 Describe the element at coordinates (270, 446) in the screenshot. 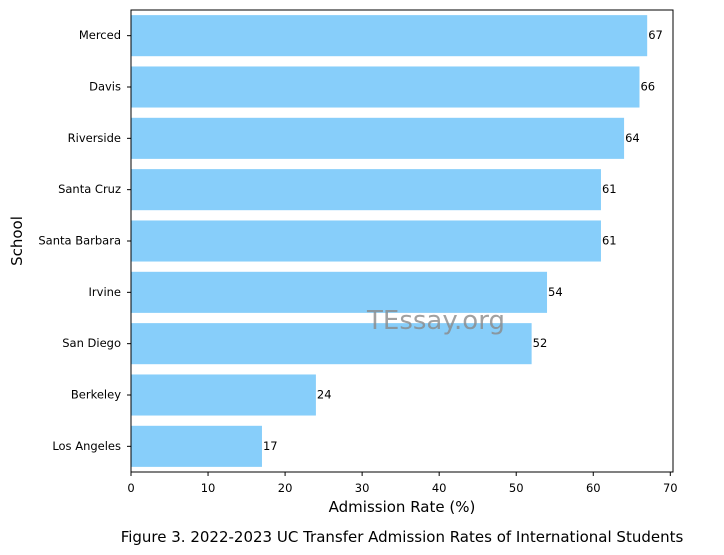

I see `data-label: 17` at that location.